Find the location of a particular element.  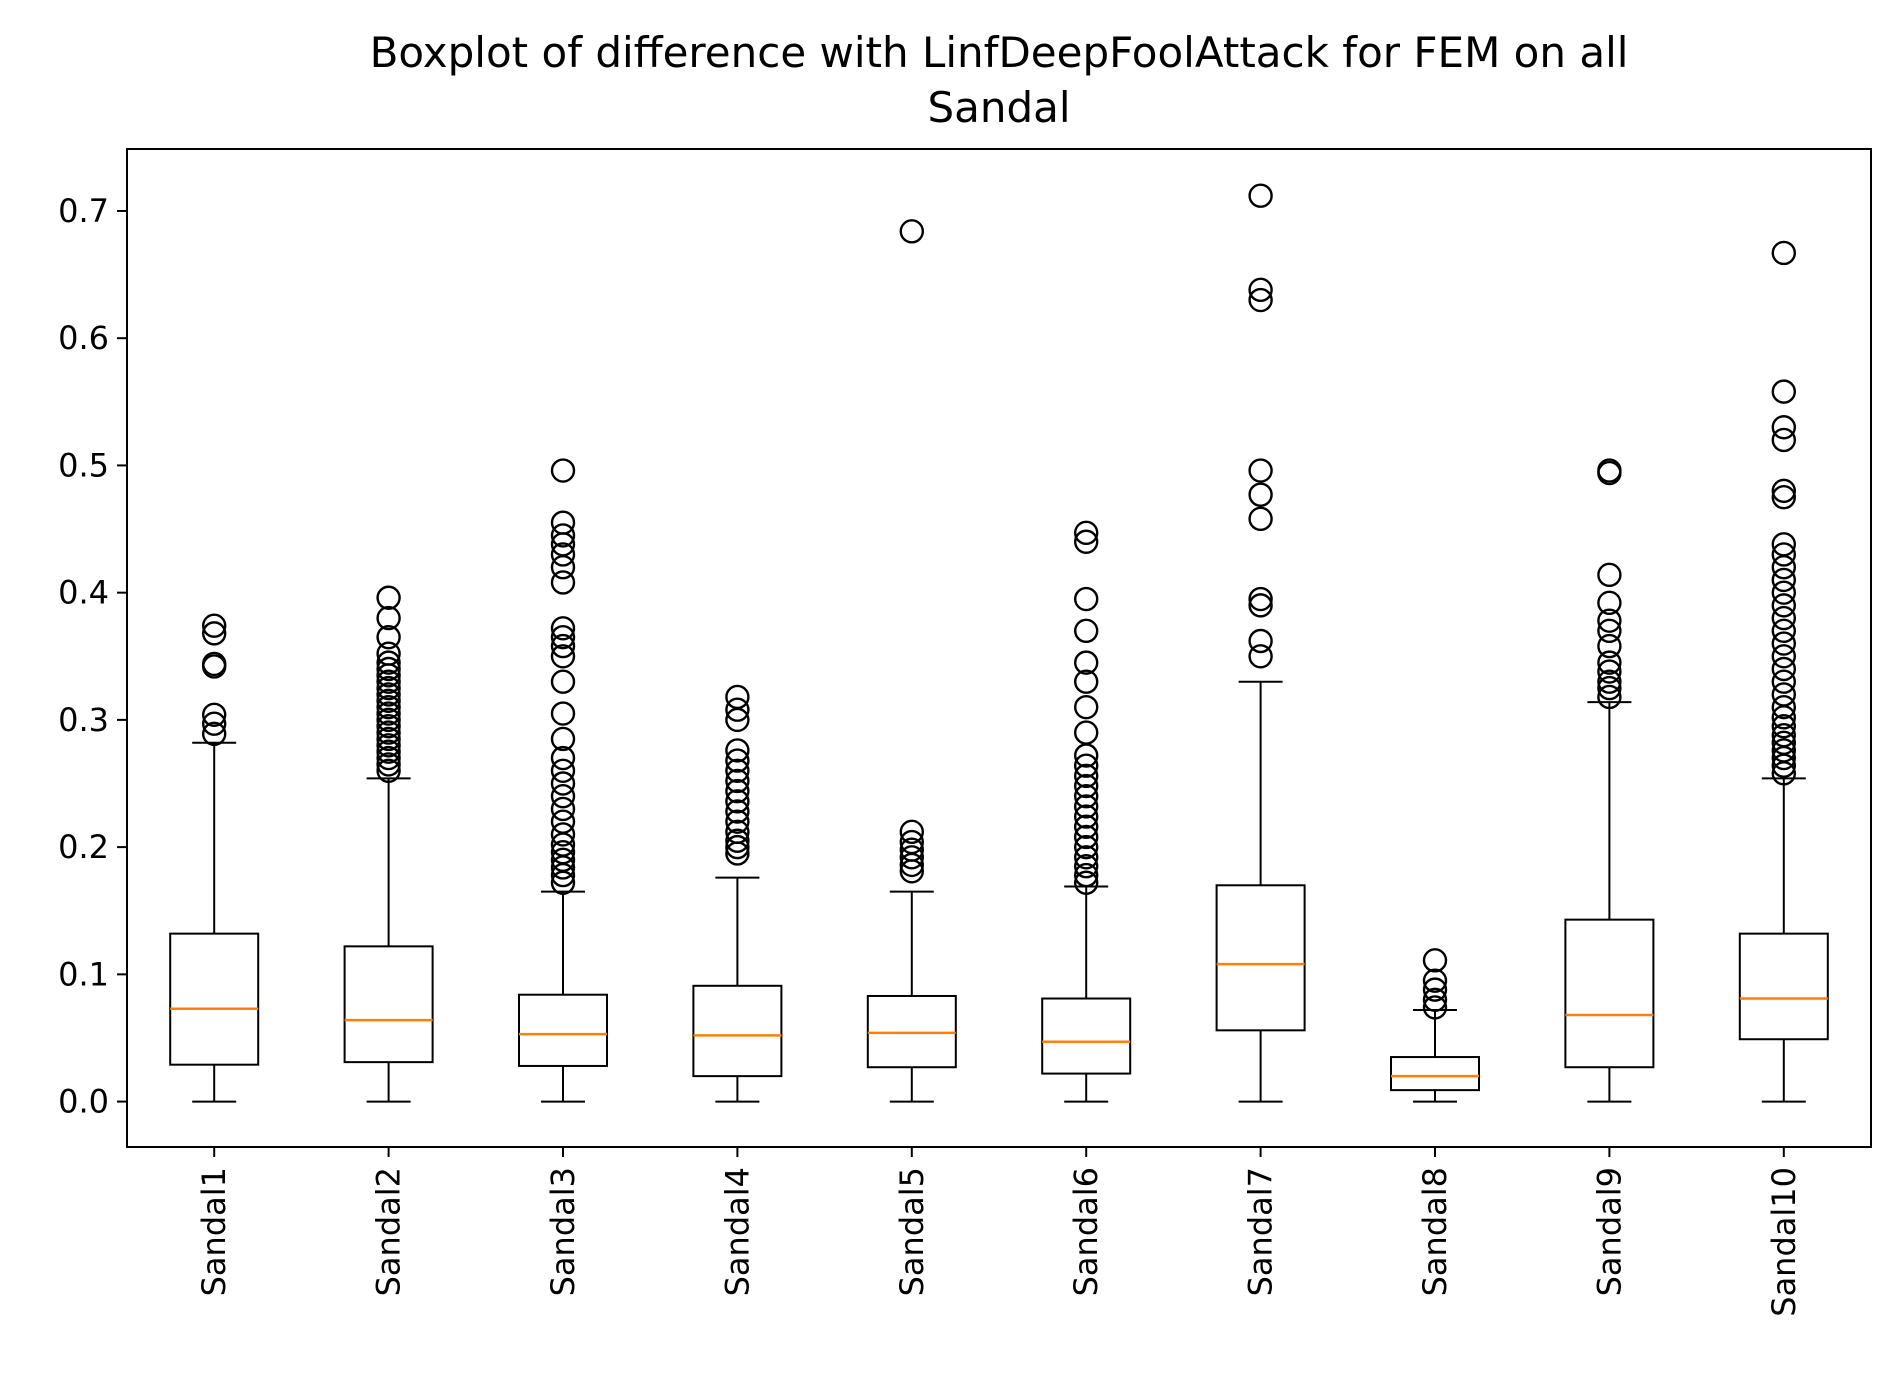

x-tick-label: Sandal3 is located at coordinates (563, 1231).